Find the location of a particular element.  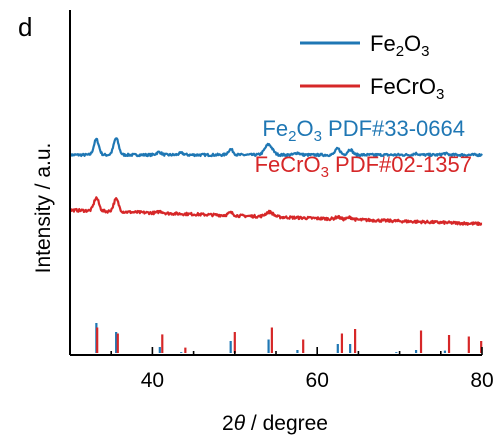

panel-label: d is located at coordinates (25, 27).